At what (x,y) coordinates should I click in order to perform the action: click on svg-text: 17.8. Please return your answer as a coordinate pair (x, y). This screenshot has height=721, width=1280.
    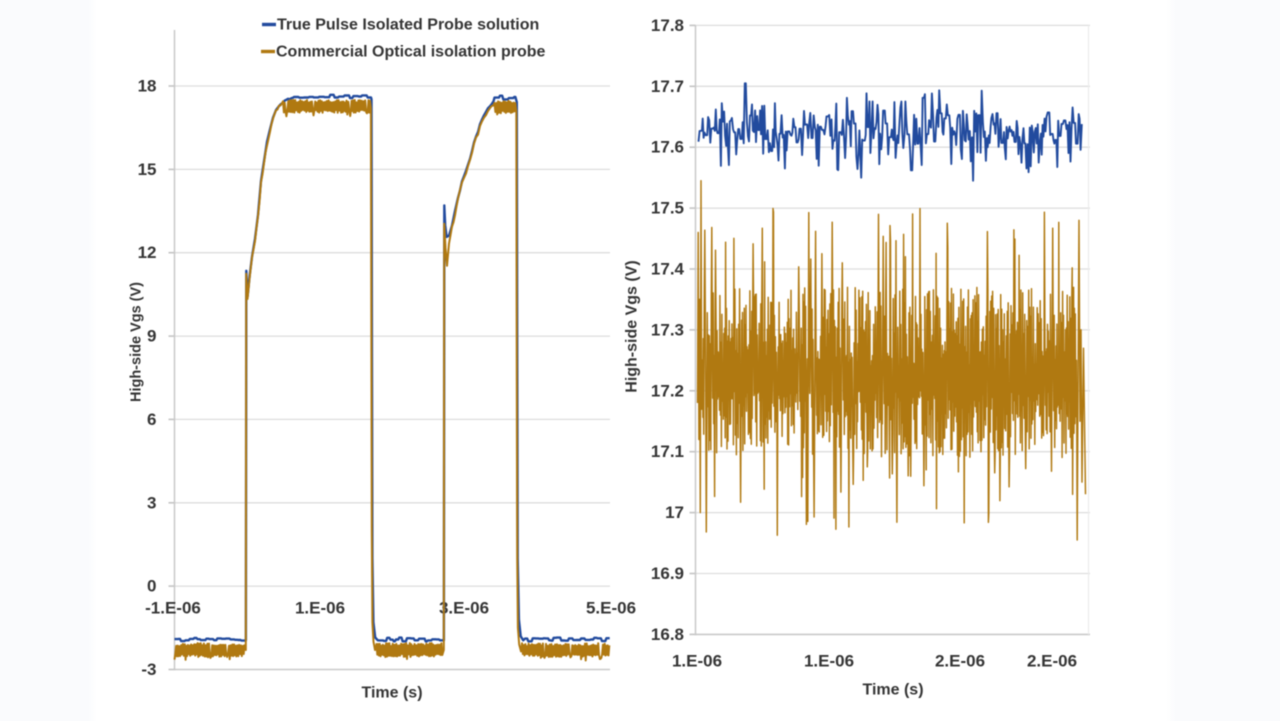
    Looking at the image, I should click on (667, 25).